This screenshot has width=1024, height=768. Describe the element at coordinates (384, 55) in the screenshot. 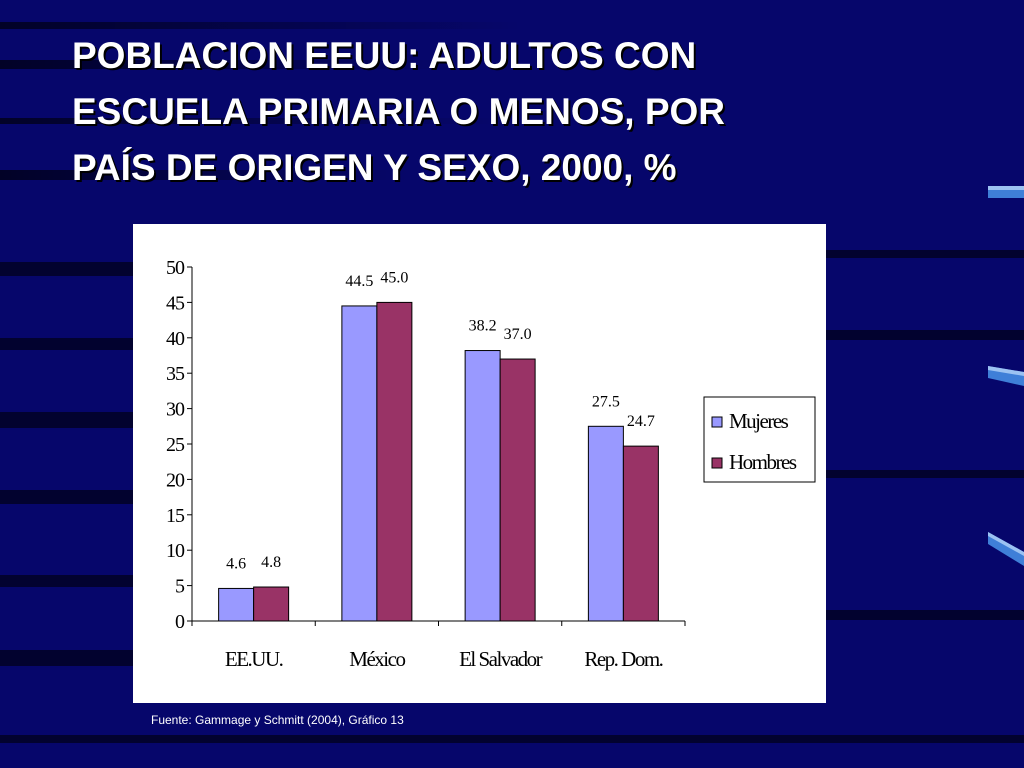

I see `title-line-1: POBLACION EEUU: ADULTOS CON` at that location.